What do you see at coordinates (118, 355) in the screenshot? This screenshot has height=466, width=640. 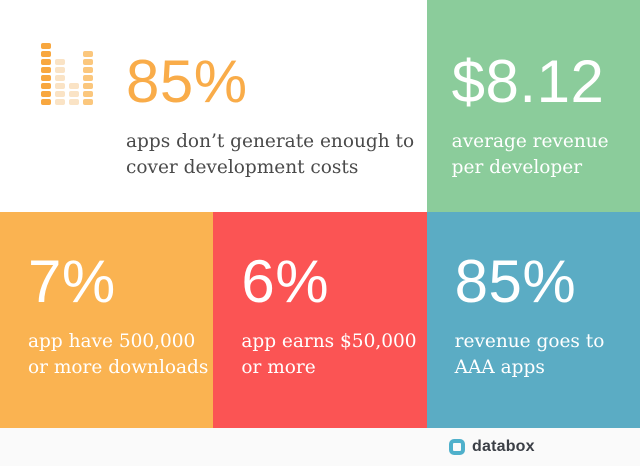 I see `stat-description: app have 500,000 or more downloads` at bounding box center [118, 355].